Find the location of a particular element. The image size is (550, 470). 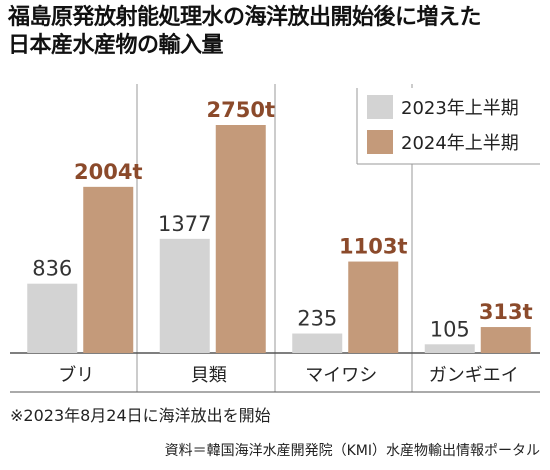

chart-title: 福島原発放射能処理水の海洋放出開始後に増えた 日本産水産物の輸入量 is located at coordinates (278, 32).